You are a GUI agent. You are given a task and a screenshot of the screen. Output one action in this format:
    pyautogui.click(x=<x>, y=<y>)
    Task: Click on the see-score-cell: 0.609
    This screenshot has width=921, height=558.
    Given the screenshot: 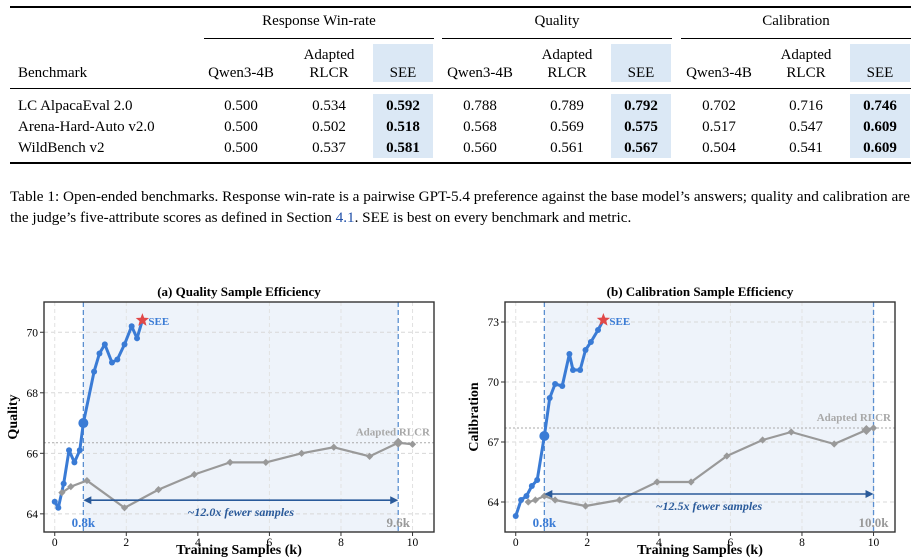 What is the action you would take?
    pyautogui.click(x=880, y=148)
    